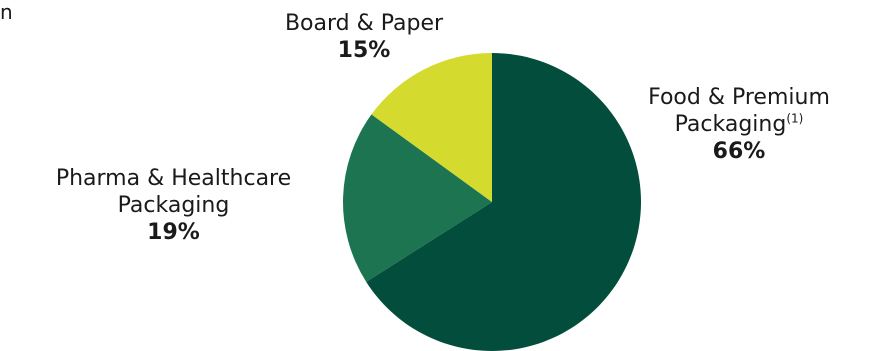  What do you see at coordinates (739, 97) in the screenshot?
I see `label-food-premium-name-line1: Food & Premium` at bounding box center [739, 97].